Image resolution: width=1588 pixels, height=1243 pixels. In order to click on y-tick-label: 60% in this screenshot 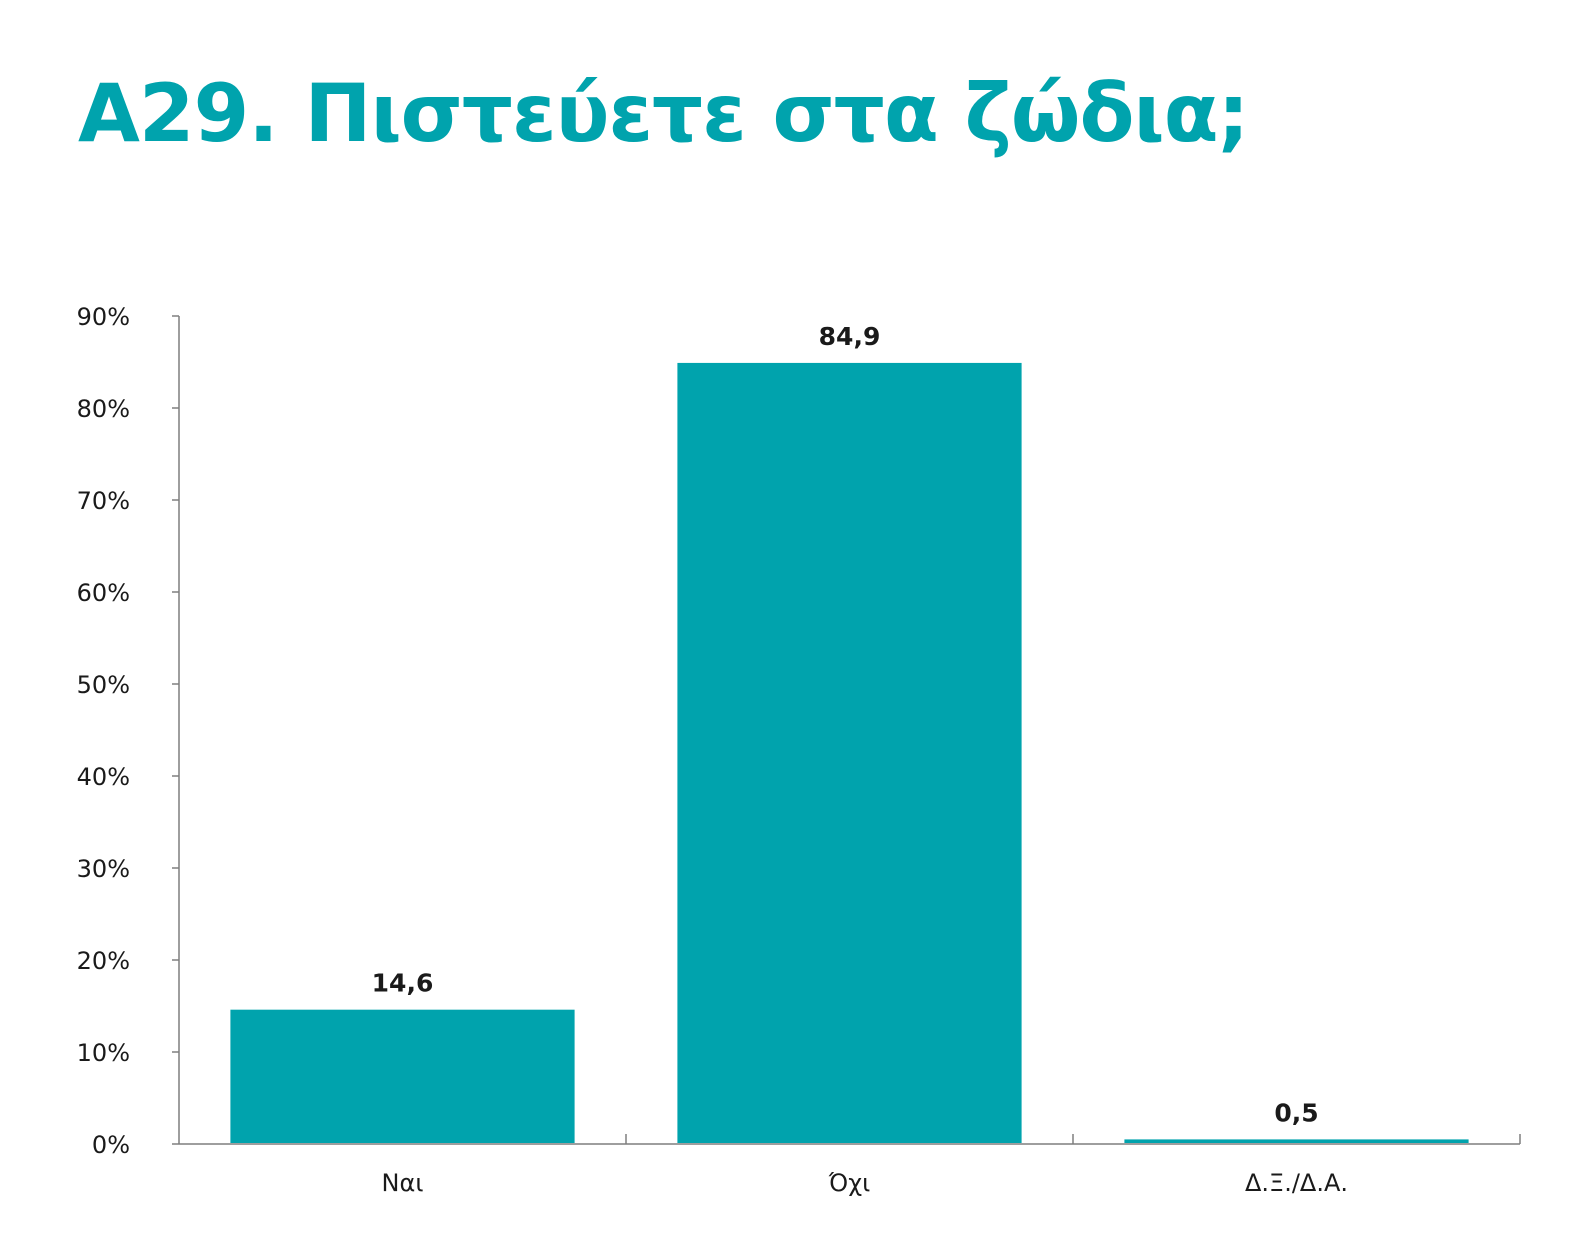, I will do `click(103, 593)`.